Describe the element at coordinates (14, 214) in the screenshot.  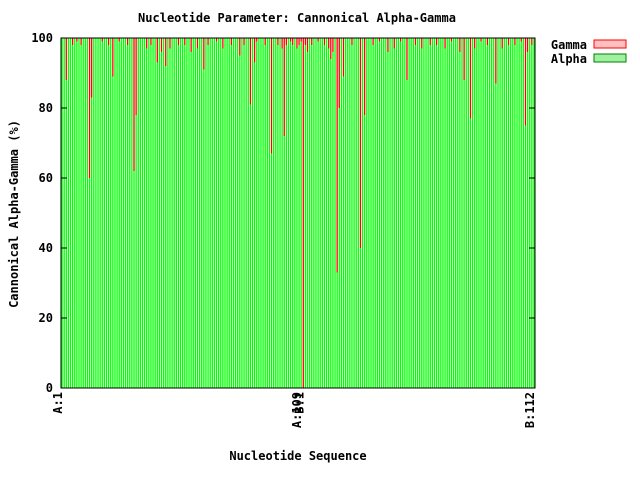
I see `y-axis-label: Cannonical Alpha-Gamma (%)` at that location.